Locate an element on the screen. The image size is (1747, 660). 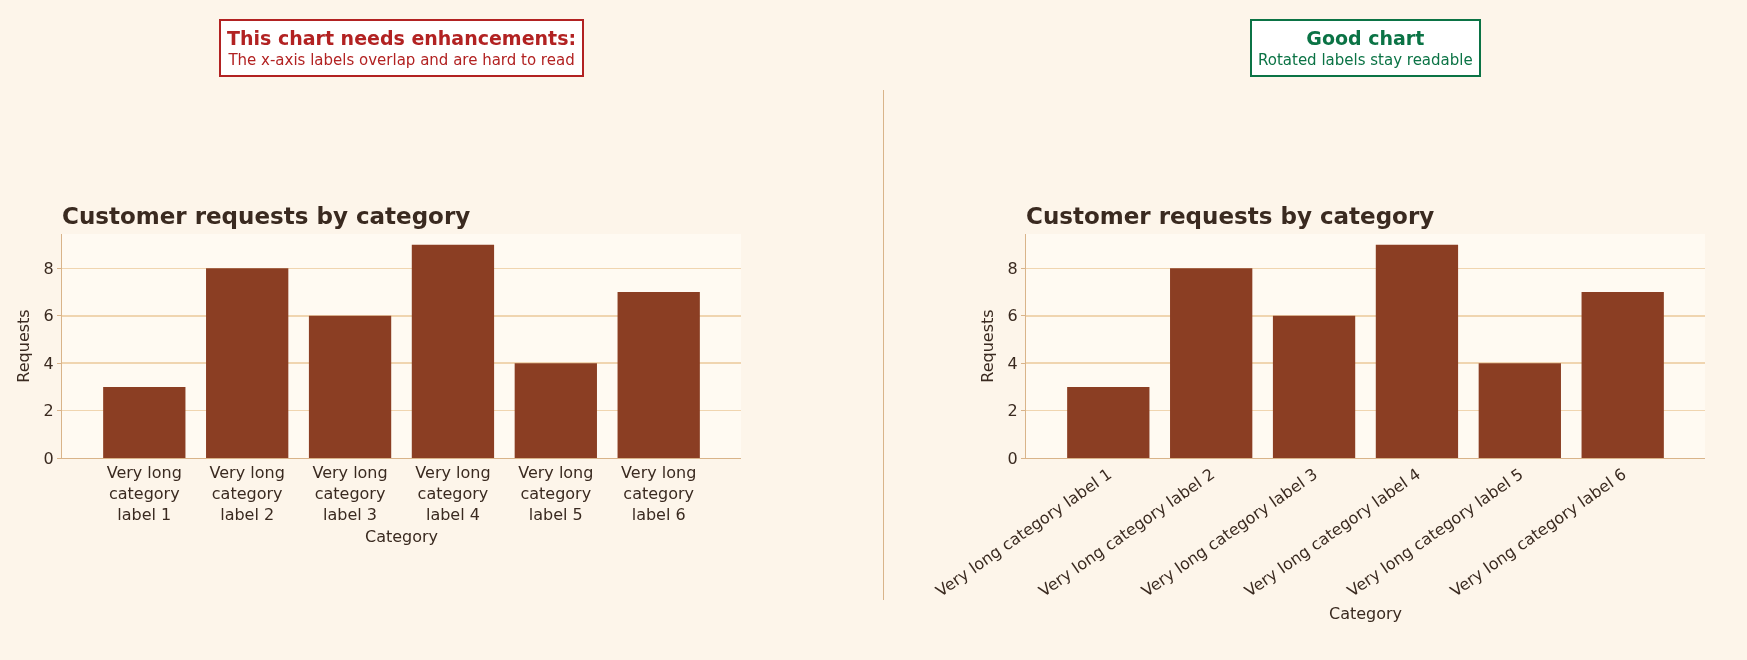
x-tick-label: Very long category label 1 is located at coordinates (144, 493).